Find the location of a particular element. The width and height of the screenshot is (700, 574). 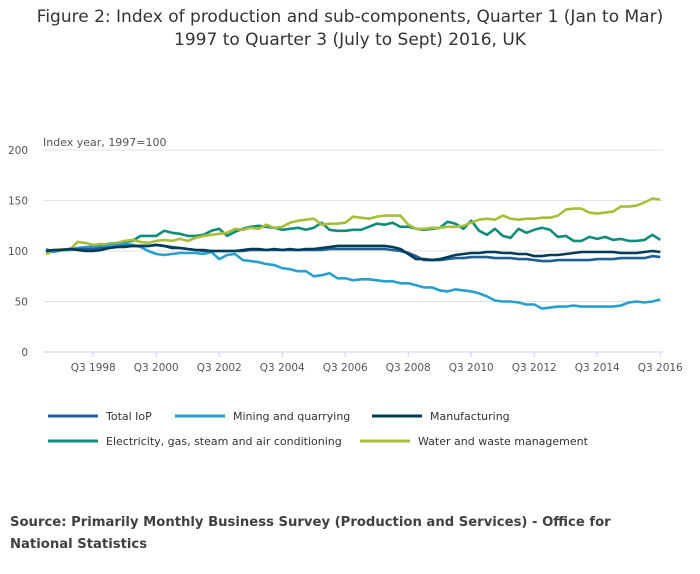

series-line-electricity-gas-steam-and-air-conditioning is located at coordinates (353, 237).